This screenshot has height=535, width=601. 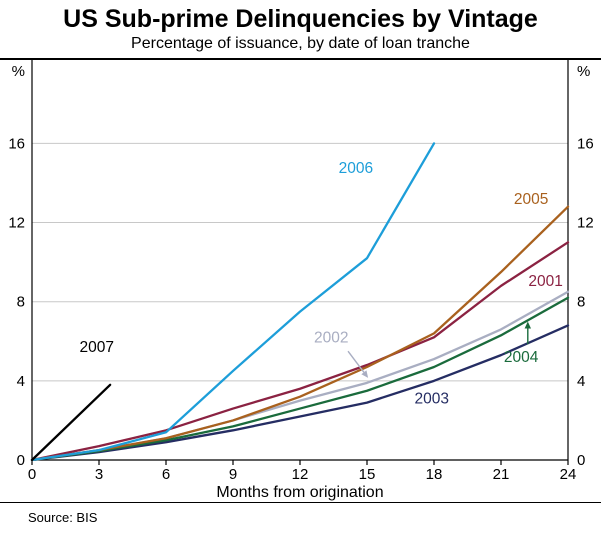 I want to click on header-rule, so click(x=300, y=59).